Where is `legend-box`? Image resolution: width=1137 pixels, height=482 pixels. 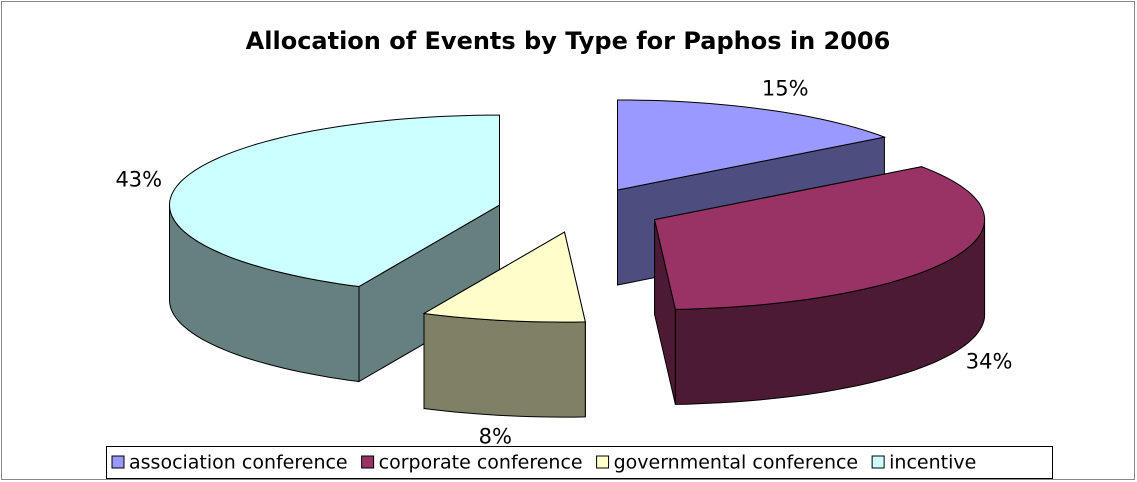 legend-box is located at coordinates (579, 462).